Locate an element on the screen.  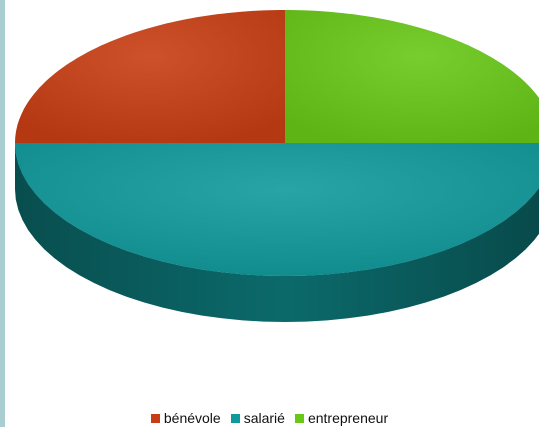
legend-swatch-salarie is located at coordinates (235, 418).